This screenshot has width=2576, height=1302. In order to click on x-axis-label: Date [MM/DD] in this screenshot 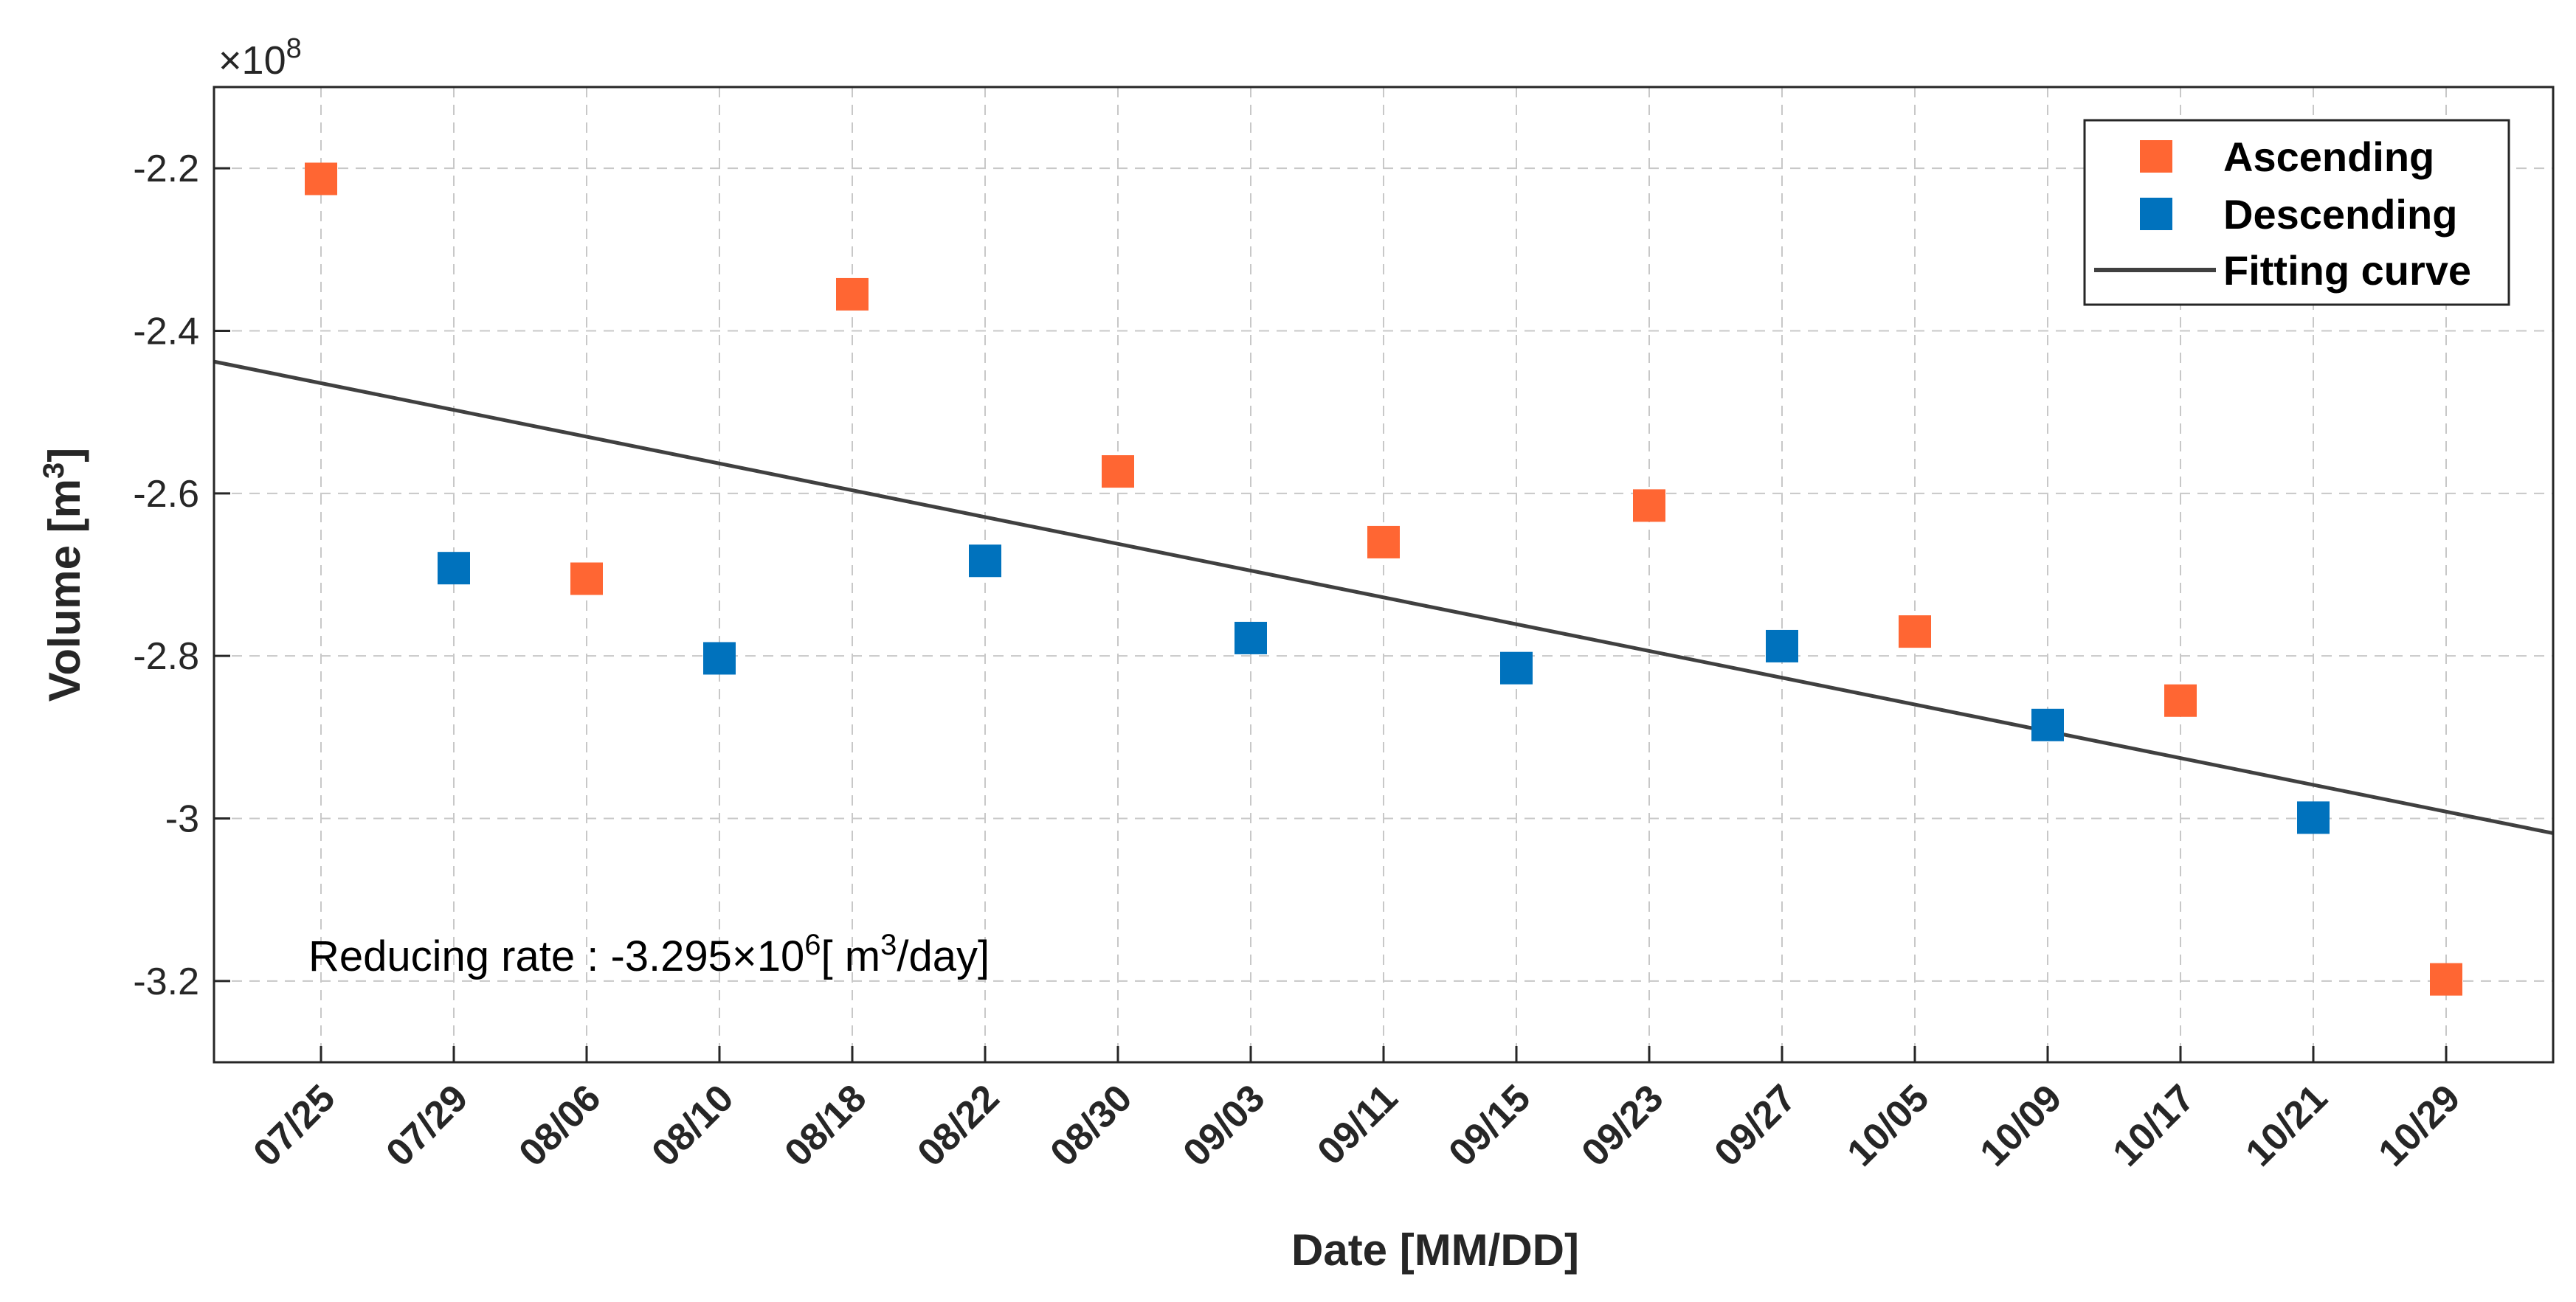, I will do `click(1435, 1250)`.